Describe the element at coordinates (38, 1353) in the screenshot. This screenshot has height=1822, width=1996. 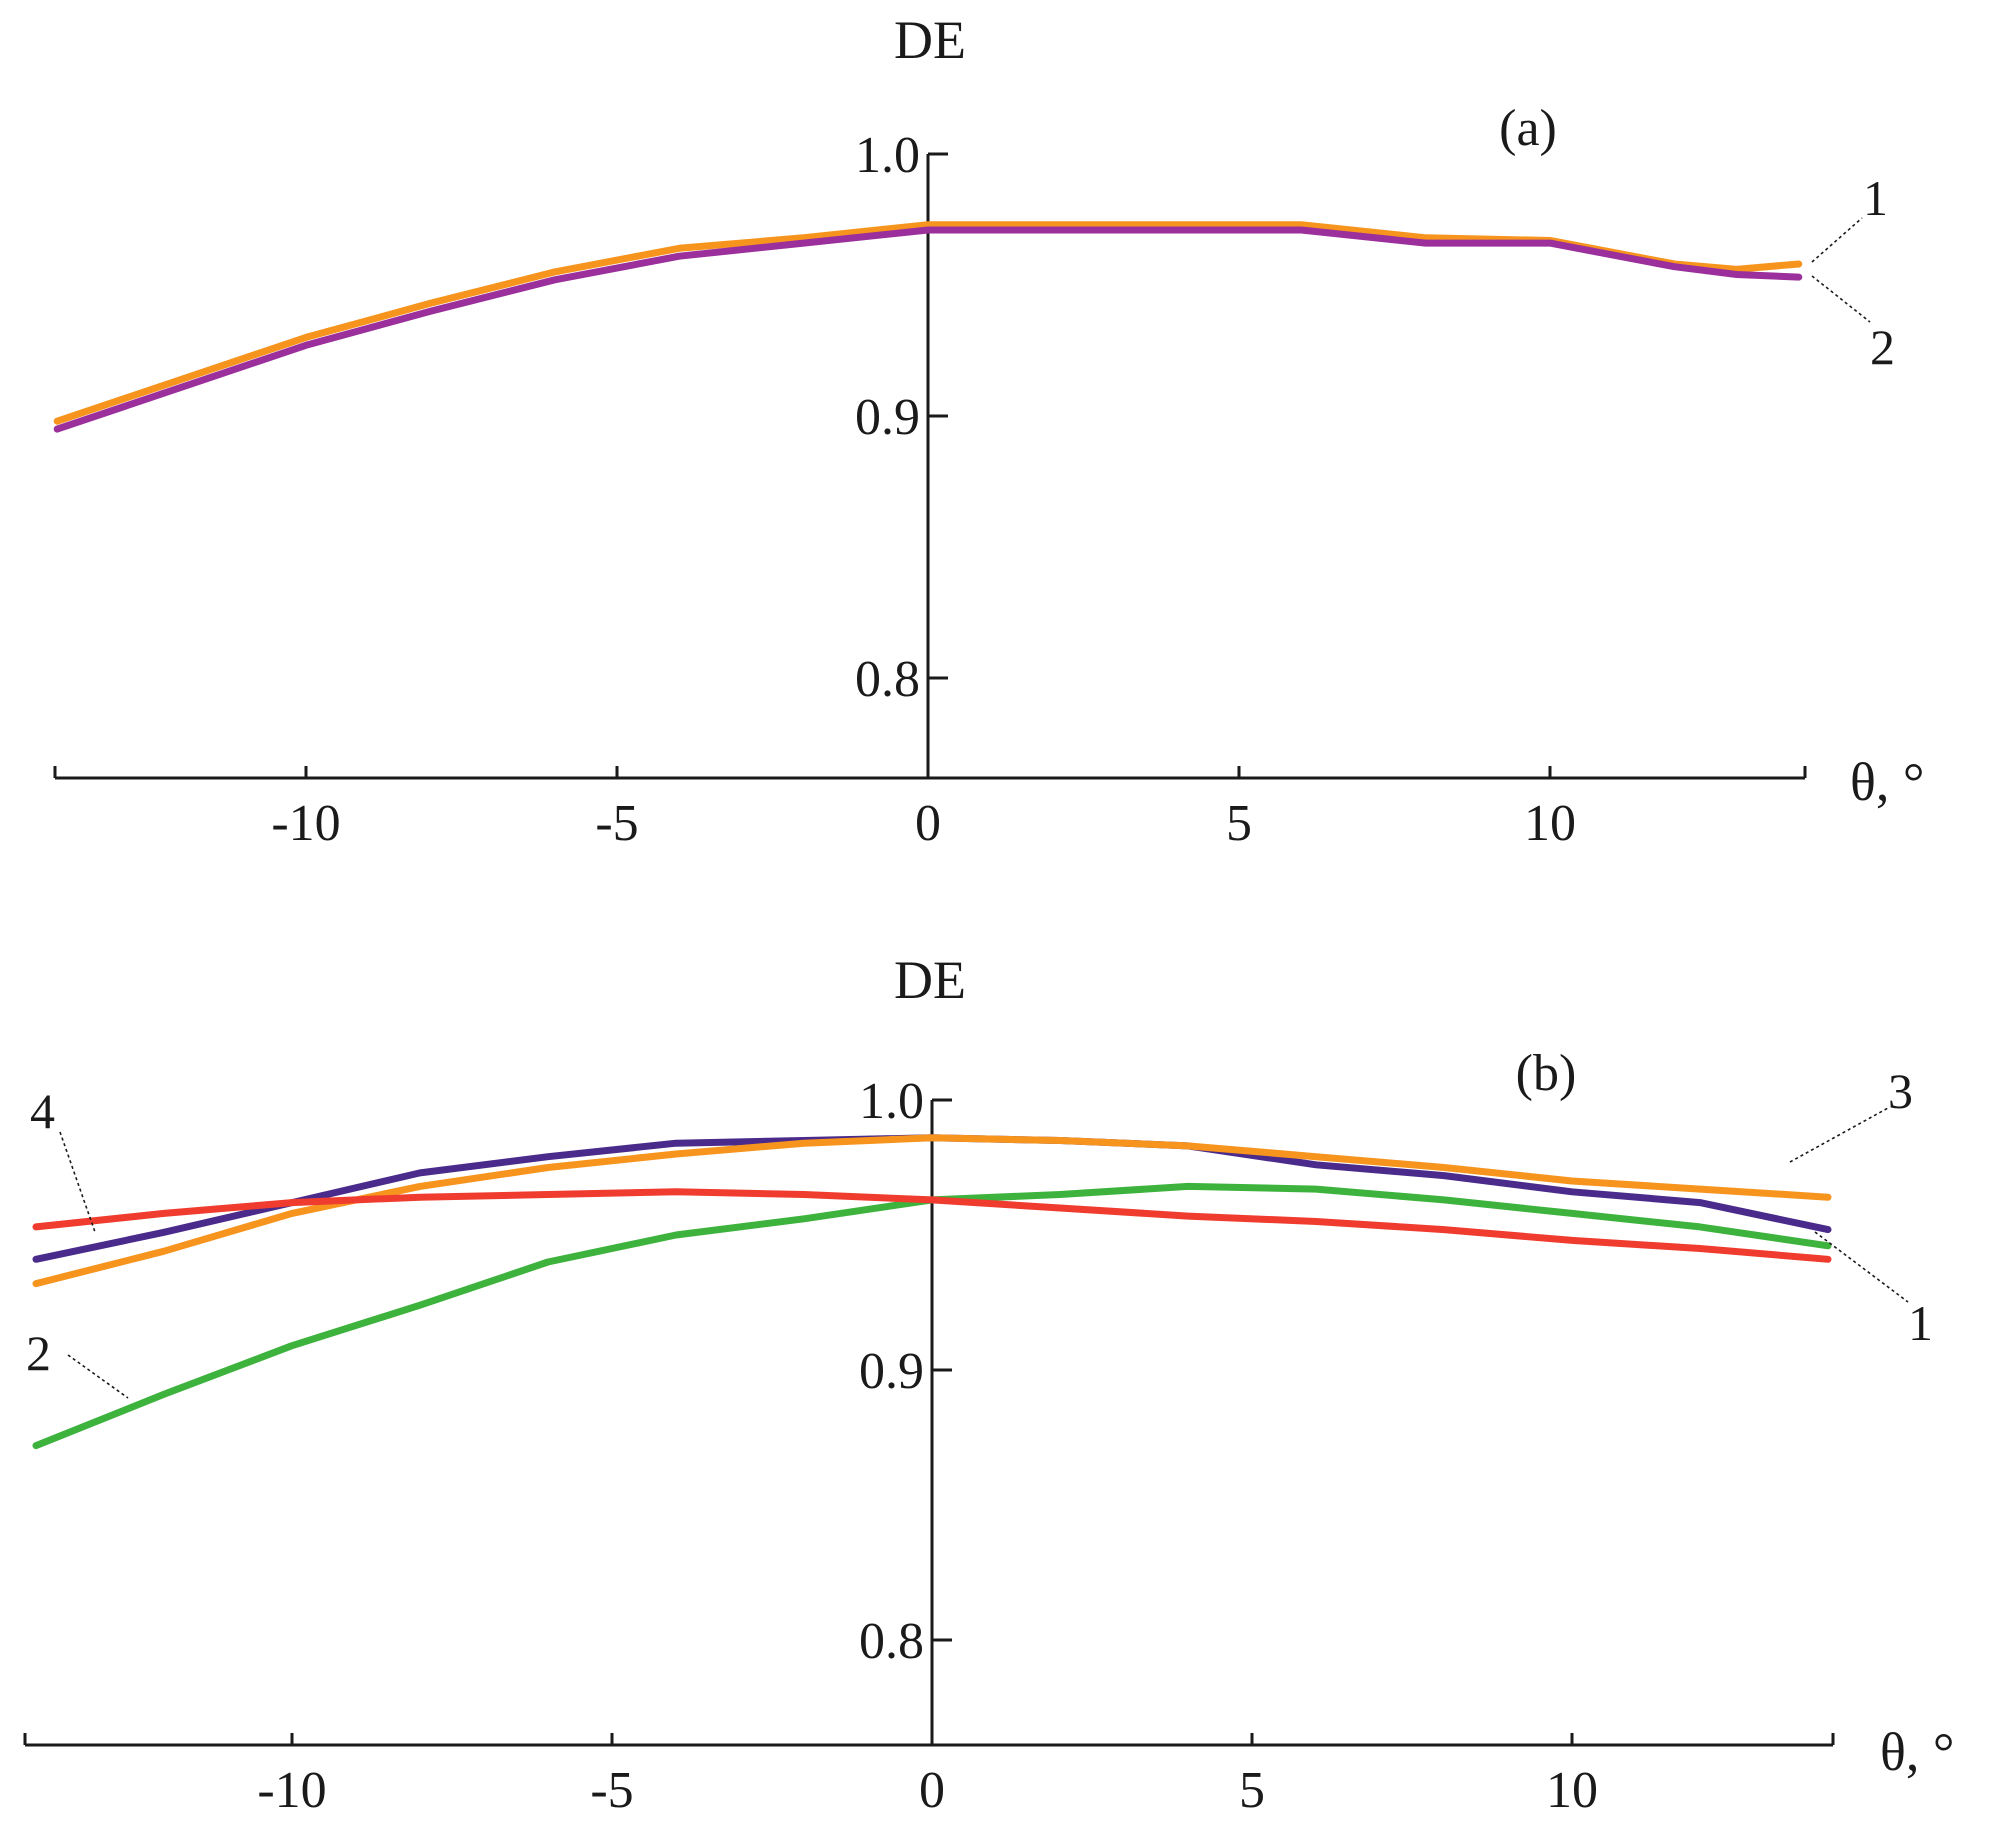
I see `panel-b-series-label-2: 2` at that location.